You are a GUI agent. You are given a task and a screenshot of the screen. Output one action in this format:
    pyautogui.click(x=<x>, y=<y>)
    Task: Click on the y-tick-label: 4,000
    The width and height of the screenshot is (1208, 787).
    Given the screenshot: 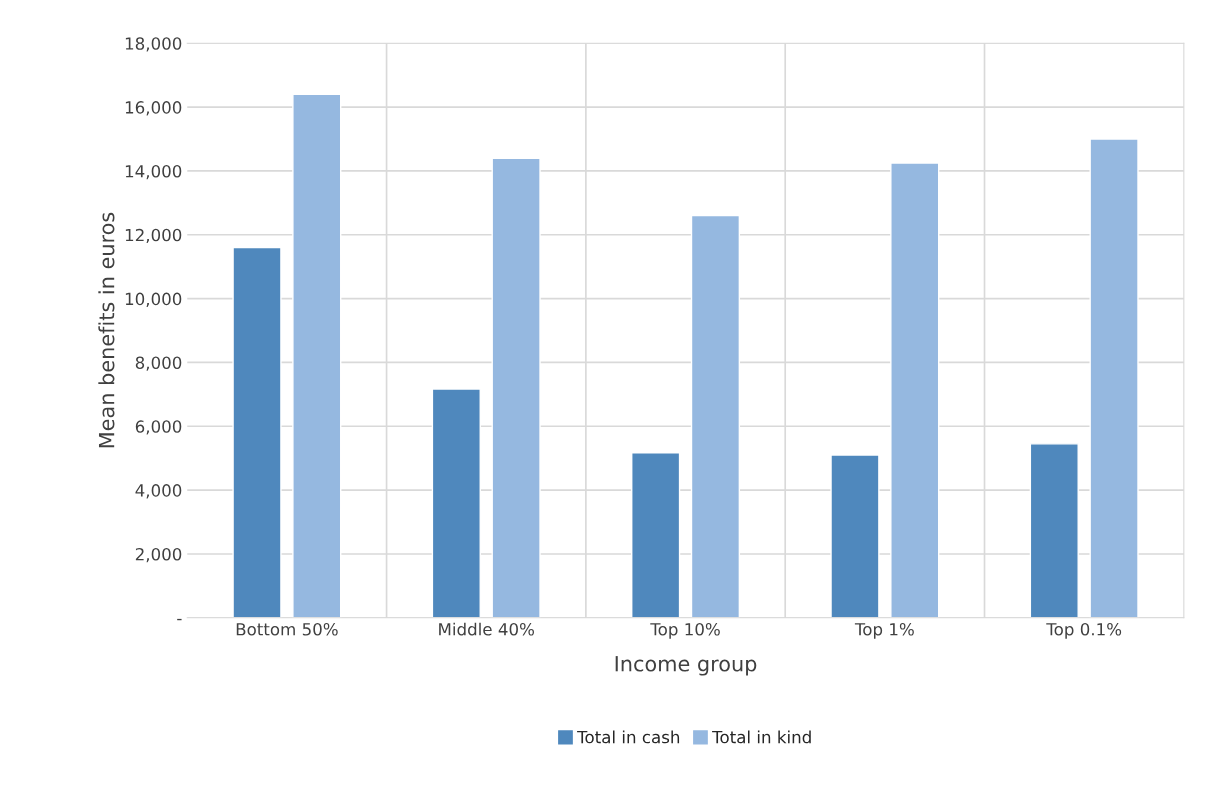 What is the action you would take?
    pyautogui.click(x=158, y=491)
    